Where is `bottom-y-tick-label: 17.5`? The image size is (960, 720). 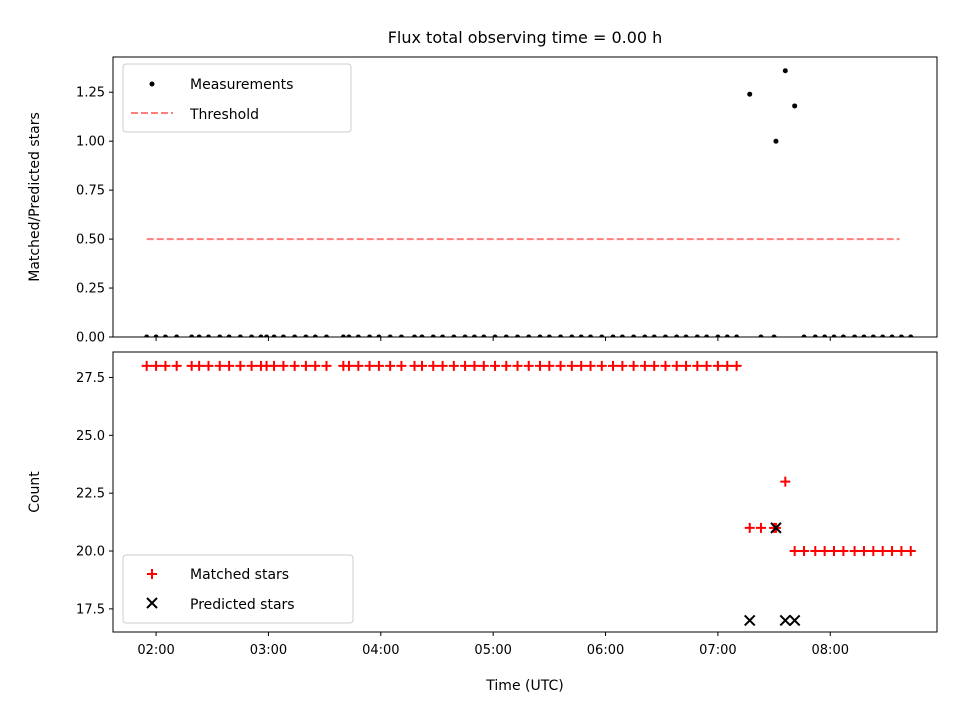 bottom-y-tick-label: 17.5 is located at coordinates (90, 609).